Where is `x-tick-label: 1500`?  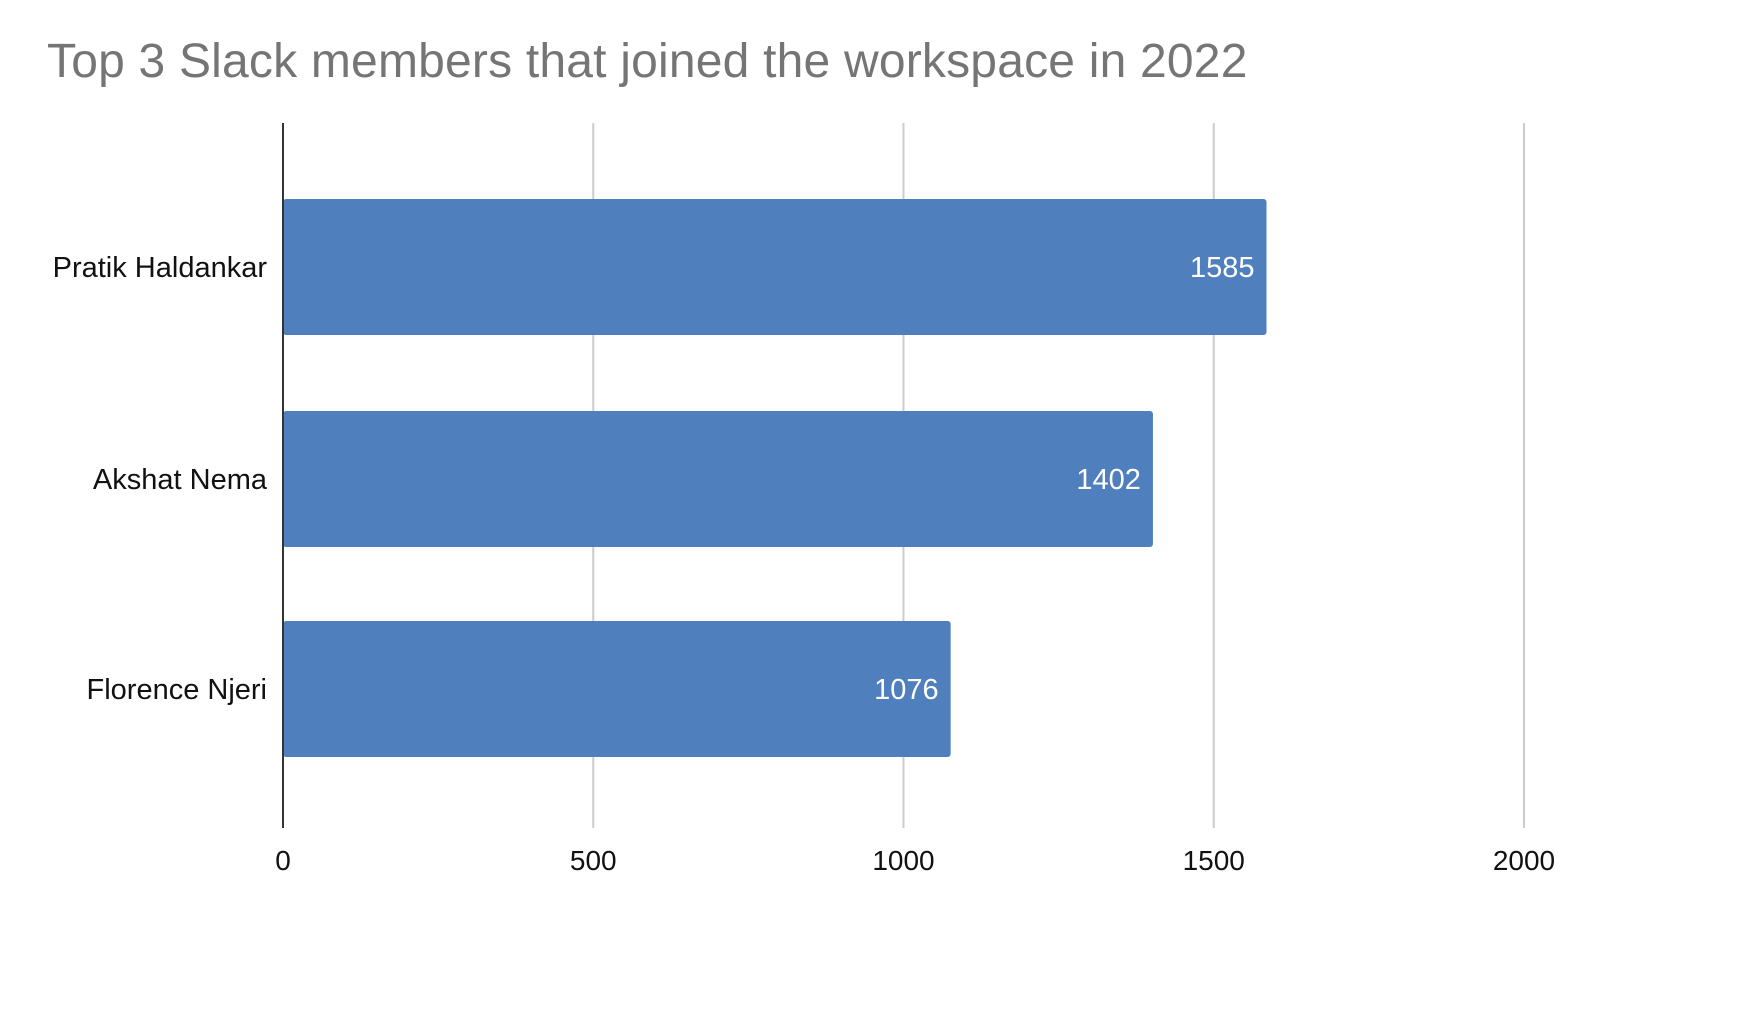
x-tick-label: 1500 is located at coordinates (1214, 860).